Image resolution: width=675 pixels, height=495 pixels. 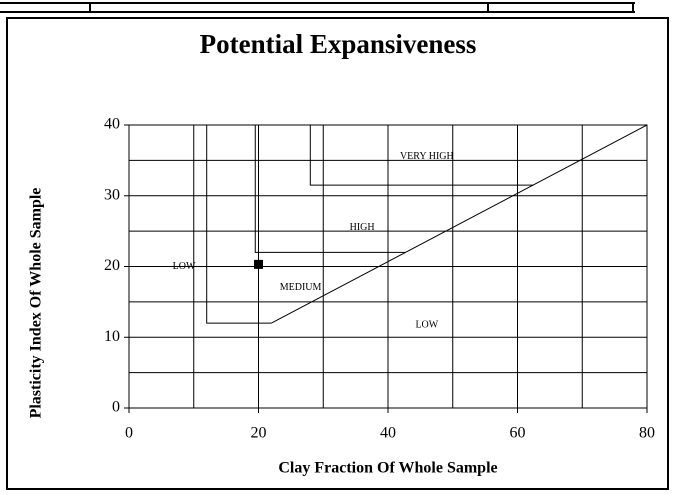 I want to click on data-point, so click(x=258, y=264).